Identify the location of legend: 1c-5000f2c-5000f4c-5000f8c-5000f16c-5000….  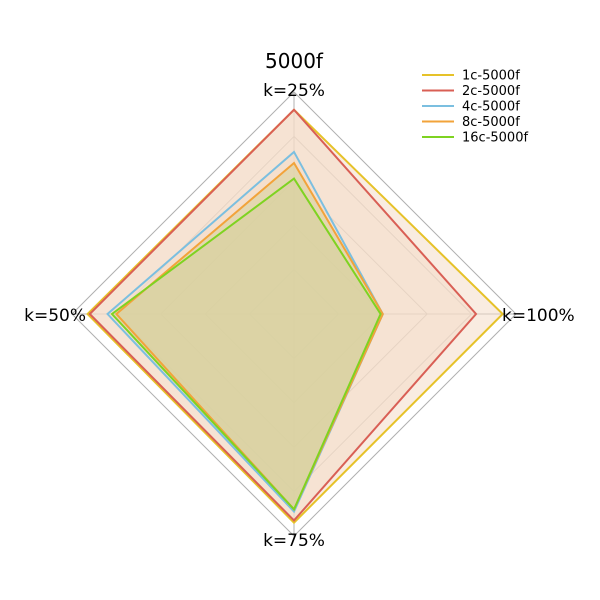
(475, 107).